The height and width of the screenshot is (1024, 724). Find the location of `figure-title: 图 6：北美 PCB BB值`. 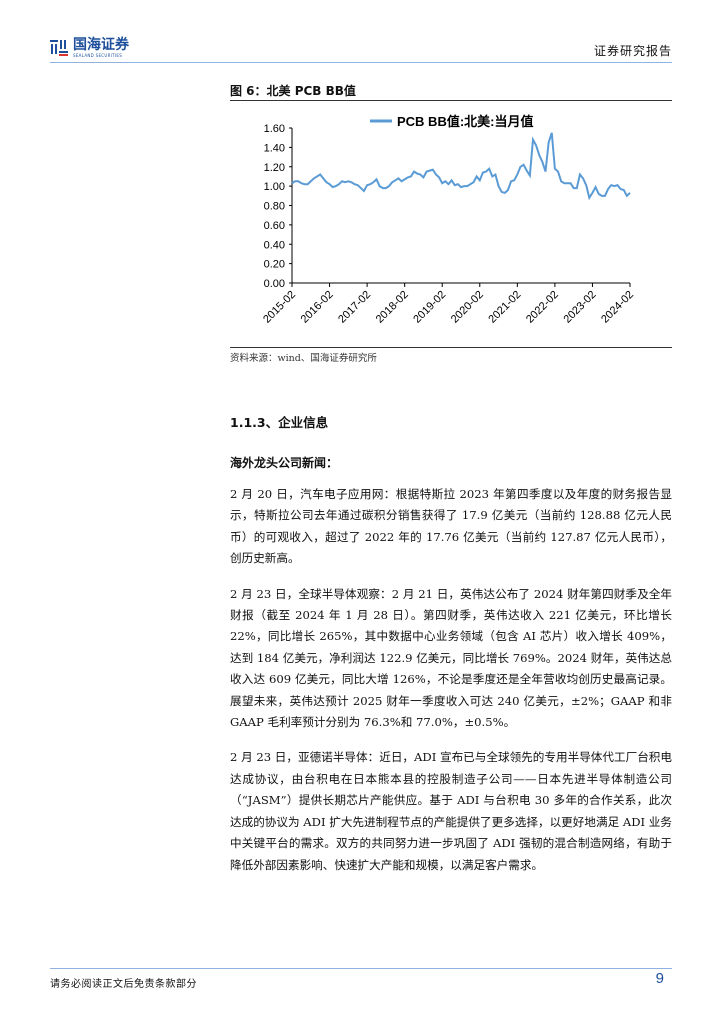

figure-title: 图 6：北美 PCB BB值 is located at coordinates (293, 91).